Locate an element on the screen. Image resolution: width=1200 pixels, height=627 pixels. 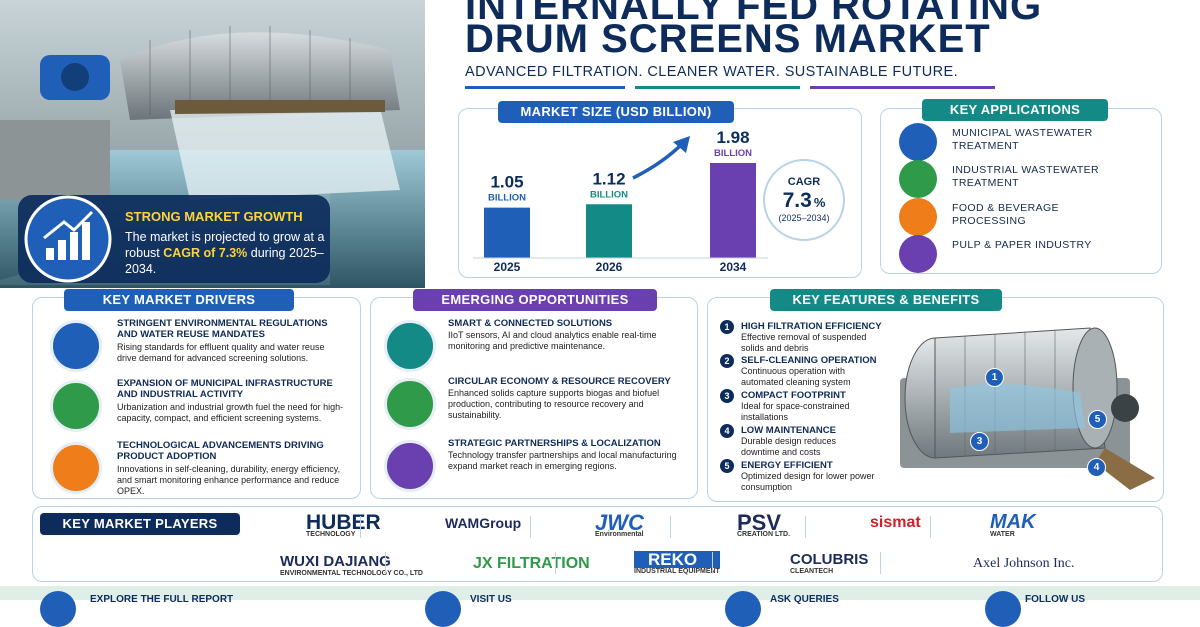
player-logo: PSV CREATION LTD. is located at coordinates (764, 525).